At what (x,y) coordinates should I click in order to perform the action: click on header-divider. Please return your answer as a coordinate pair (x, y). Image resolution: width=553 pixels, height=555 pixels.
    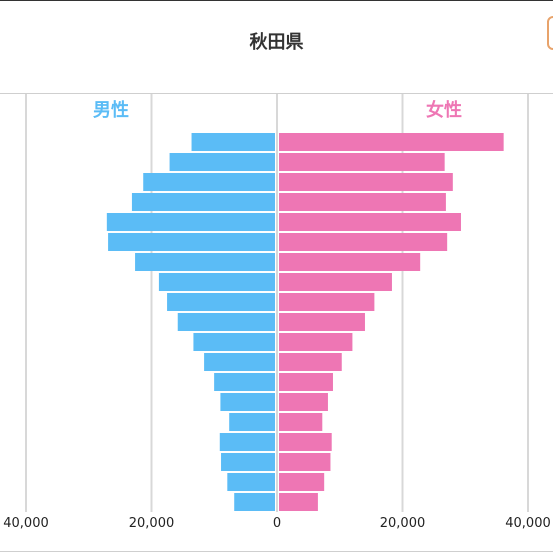
    Looking at the image, I should click on (276, 93).